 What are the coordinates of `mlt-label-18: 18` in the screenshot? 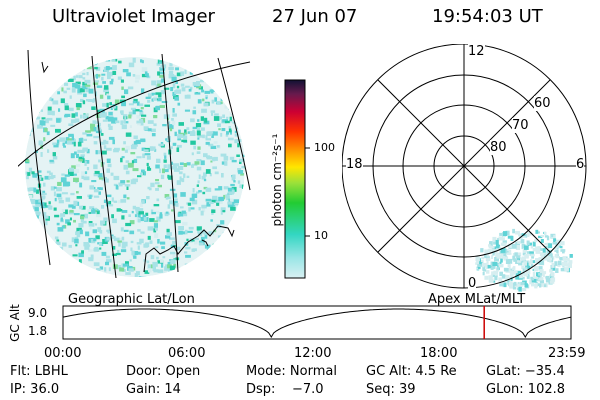 It's located at (354, 164).